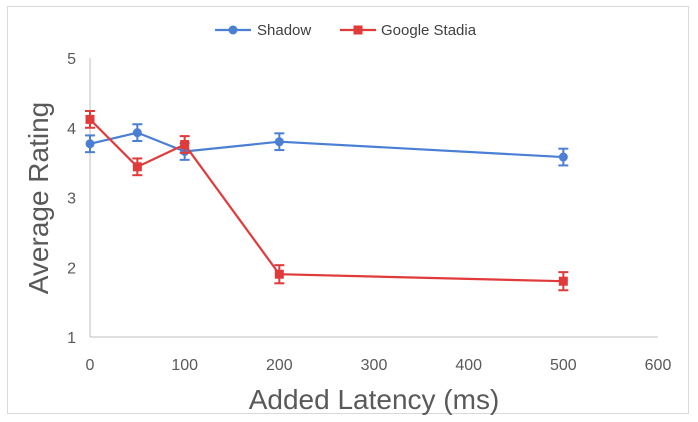 Image resolution: width=698 pixels, height=422 pixels. I want to click on x-tick-label: 500, so click(563, 365).